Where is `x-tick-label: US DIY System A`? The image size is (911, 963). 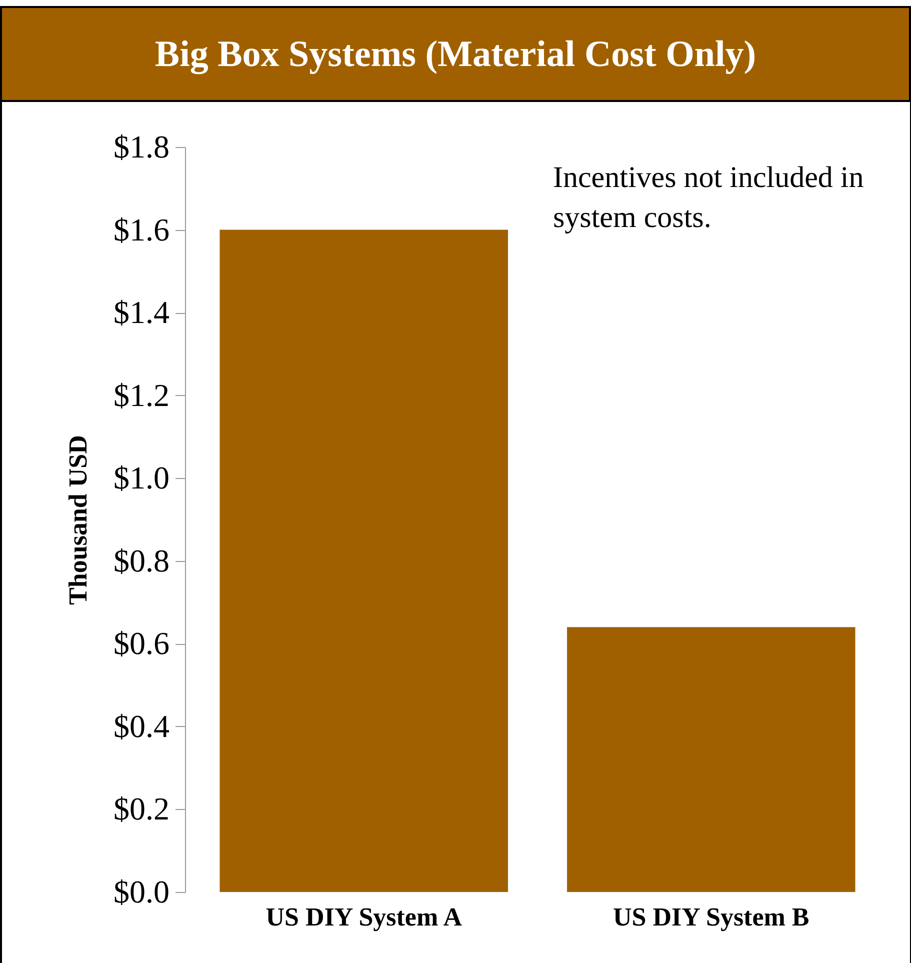
x-tick-label: US DIY System A is located at coordinates (364, 917).